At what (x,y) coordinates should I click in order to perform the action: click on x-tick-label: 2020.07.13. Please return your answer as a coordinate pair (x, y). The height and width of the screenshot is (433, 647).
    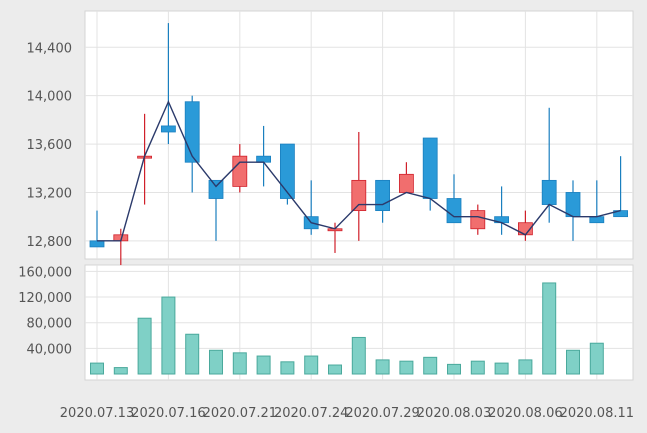
    Looking at the image, I should click on (97, 413).